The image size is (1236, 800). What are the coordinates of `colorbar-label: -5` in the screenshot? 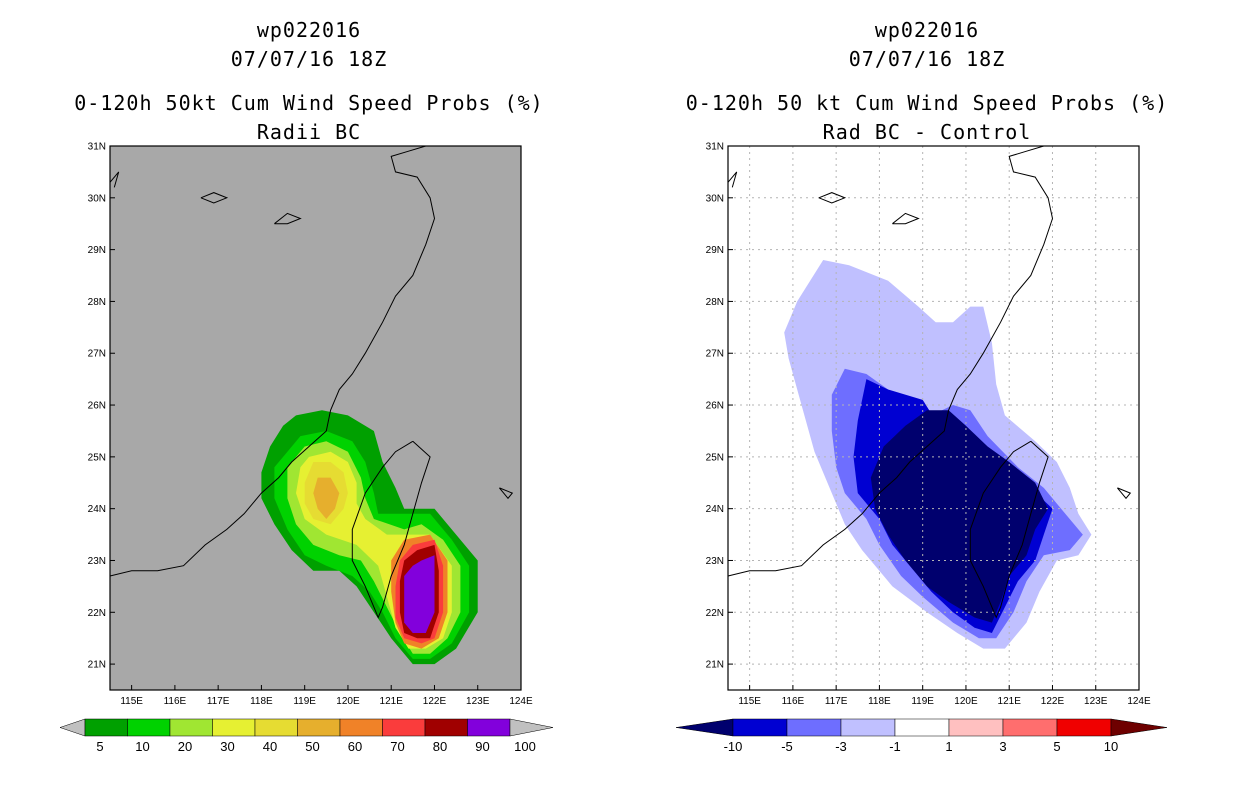 It's located at (787, 746).